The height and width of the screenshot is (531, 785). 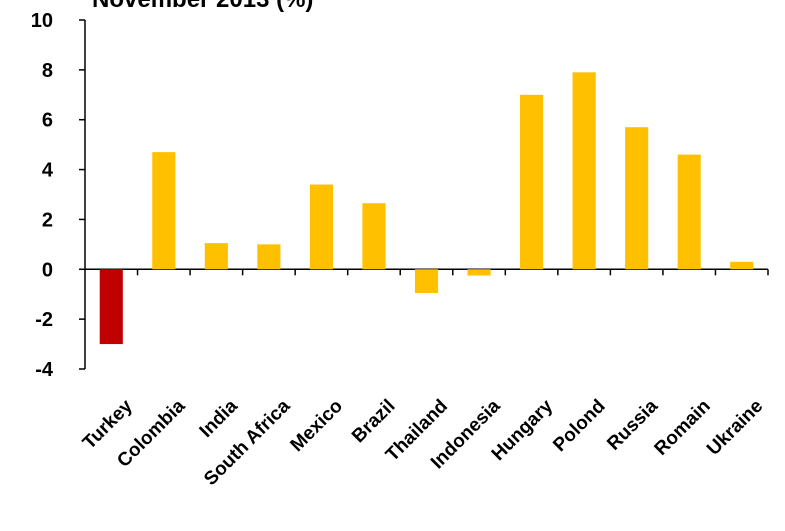 I want to click on bar-romain, so click(x=689, y=212).